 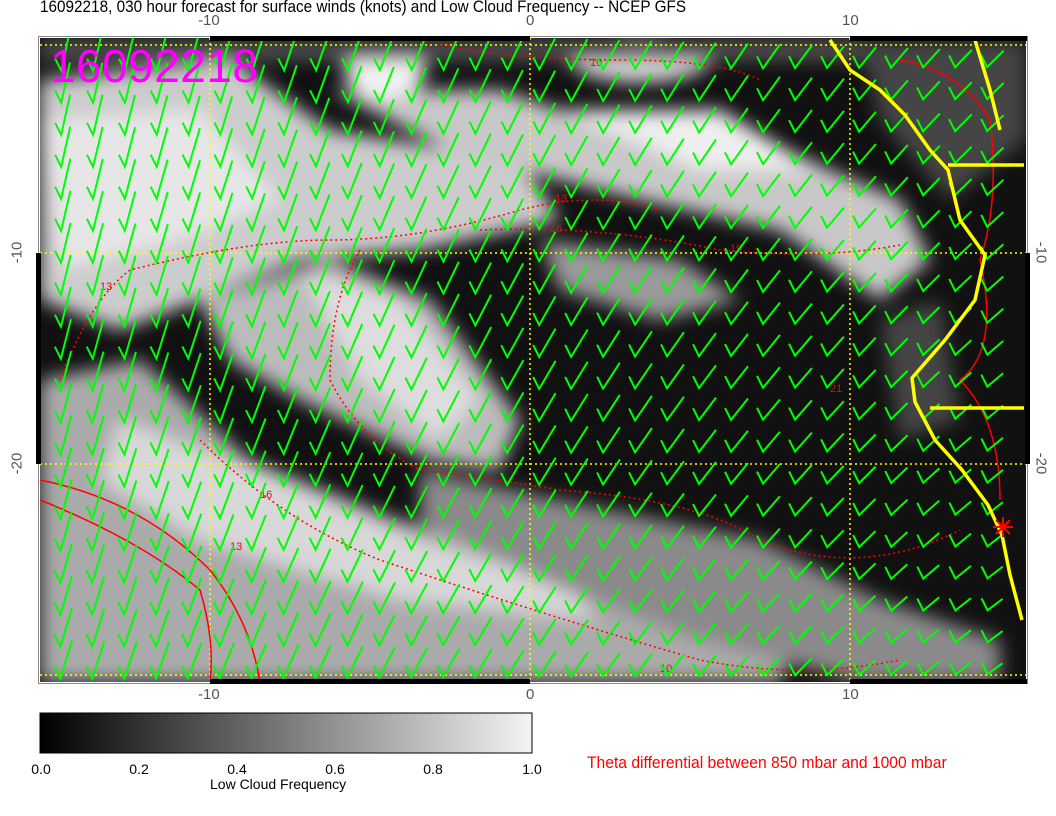 I want to click on colorbar, so click(x=286, y=733).